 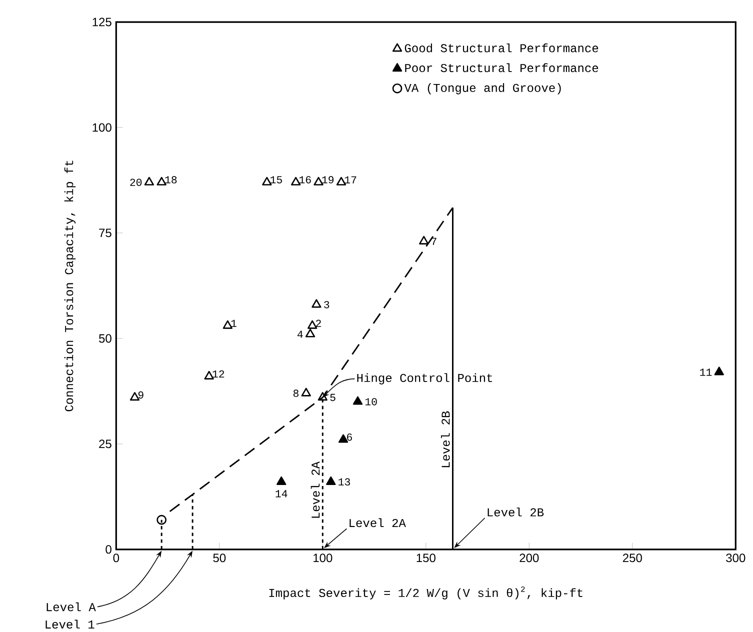 What do you see at coordinates (632, 558) in the screenshot?
I see `x-tick-label: 250` at bounding box center [632, 558].